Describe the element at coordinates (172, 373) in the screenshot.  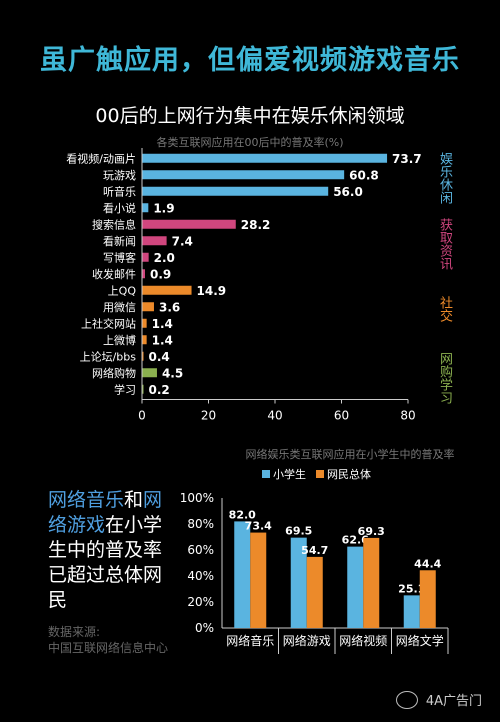
I see `value-label: 4.5` at that location.